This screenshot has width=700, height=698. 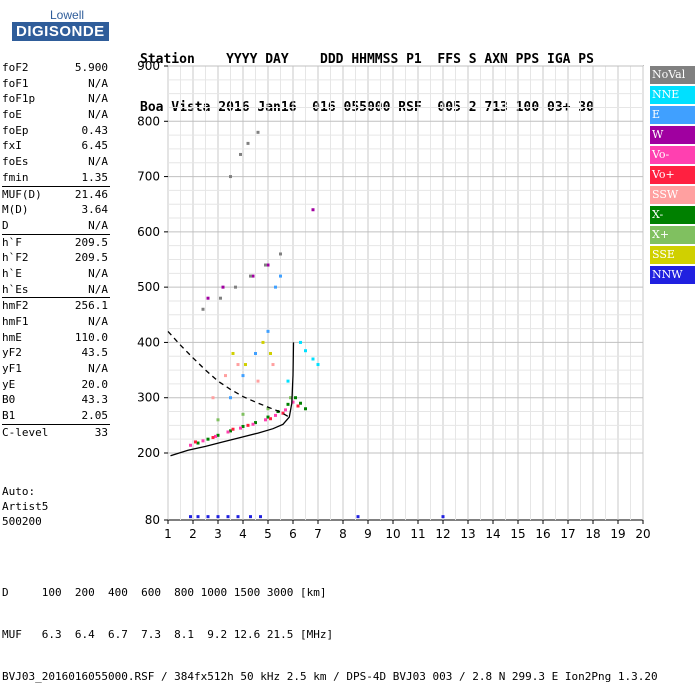 What do you see at coordinates (56, 416) in the screenshot?
I see `param-row: B1 2.05` at bounding box center [56, 416].